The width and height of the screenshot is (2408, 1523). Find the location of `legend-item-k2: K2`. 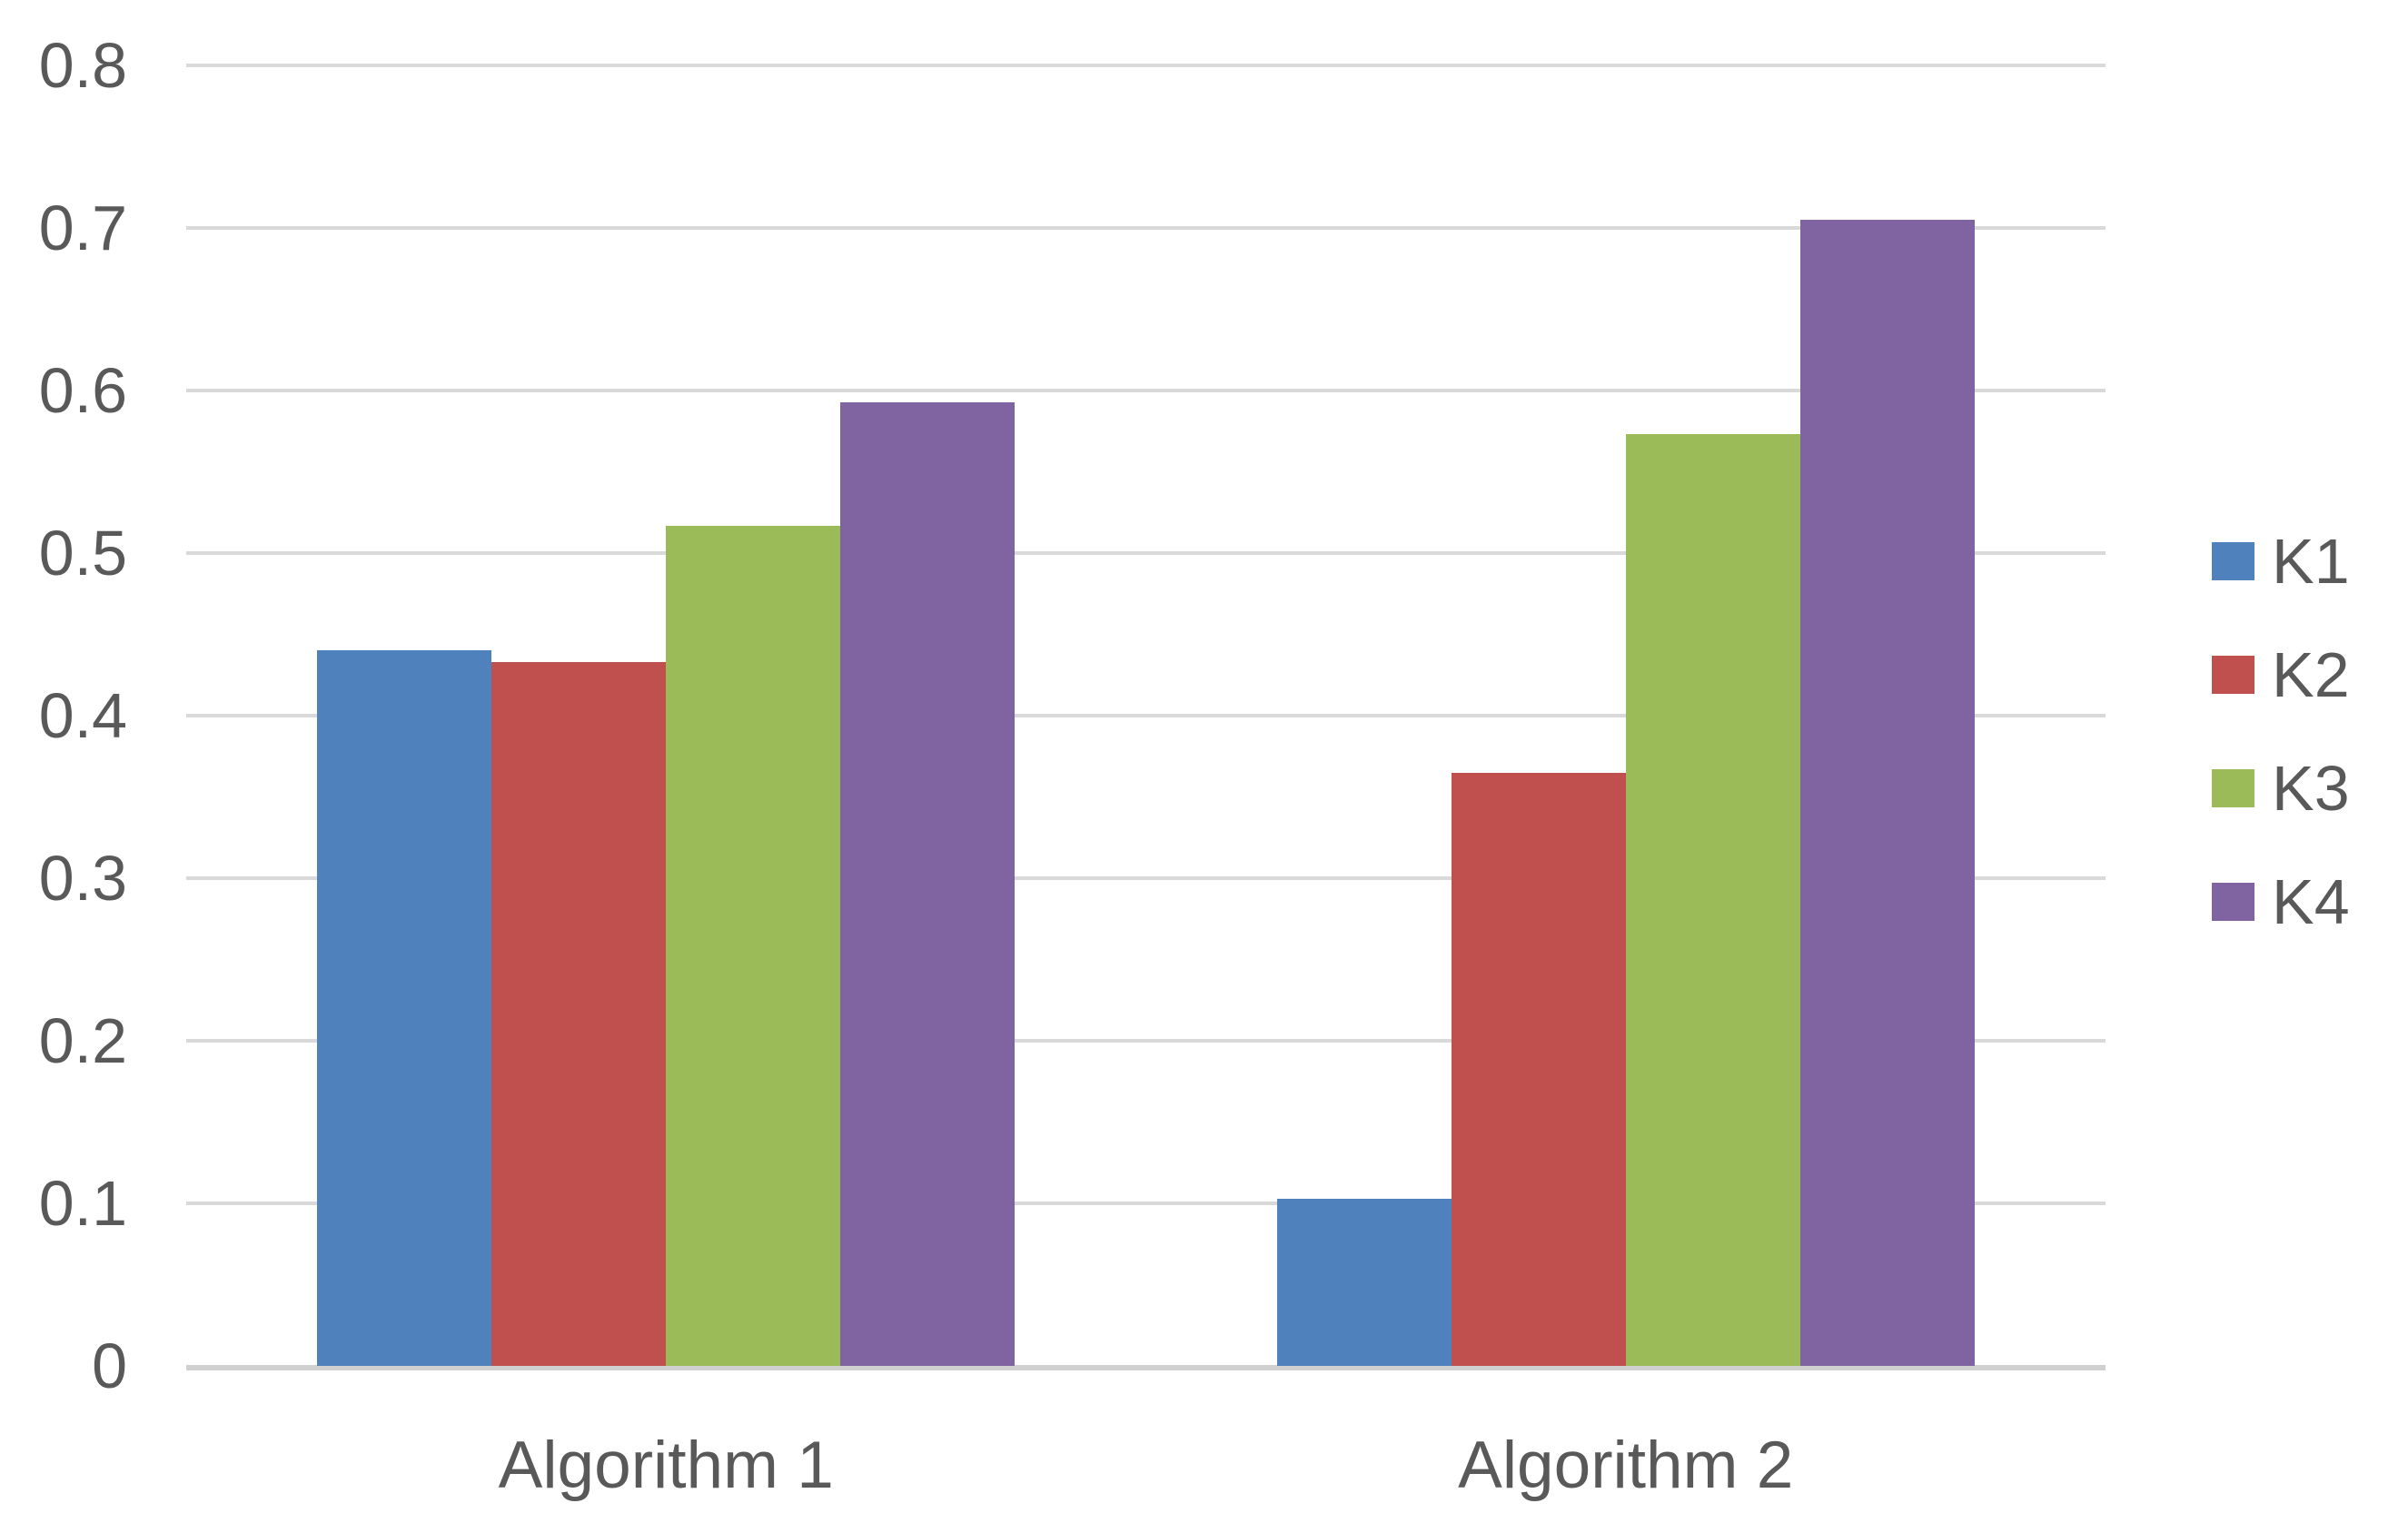

legend-item-k2: K2 is located at coordinates (2281, 674).